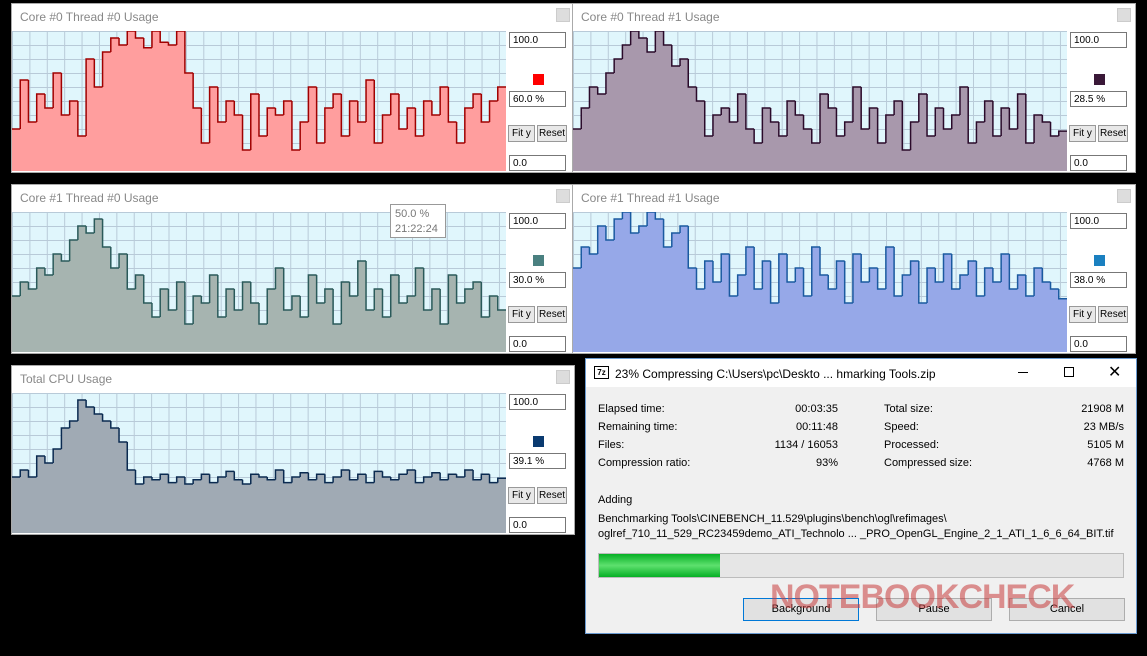  What do you see at coordinates (934, 609) in the screenshot?
I see `dialog-button: Pause` at bounding box center [934, 609].